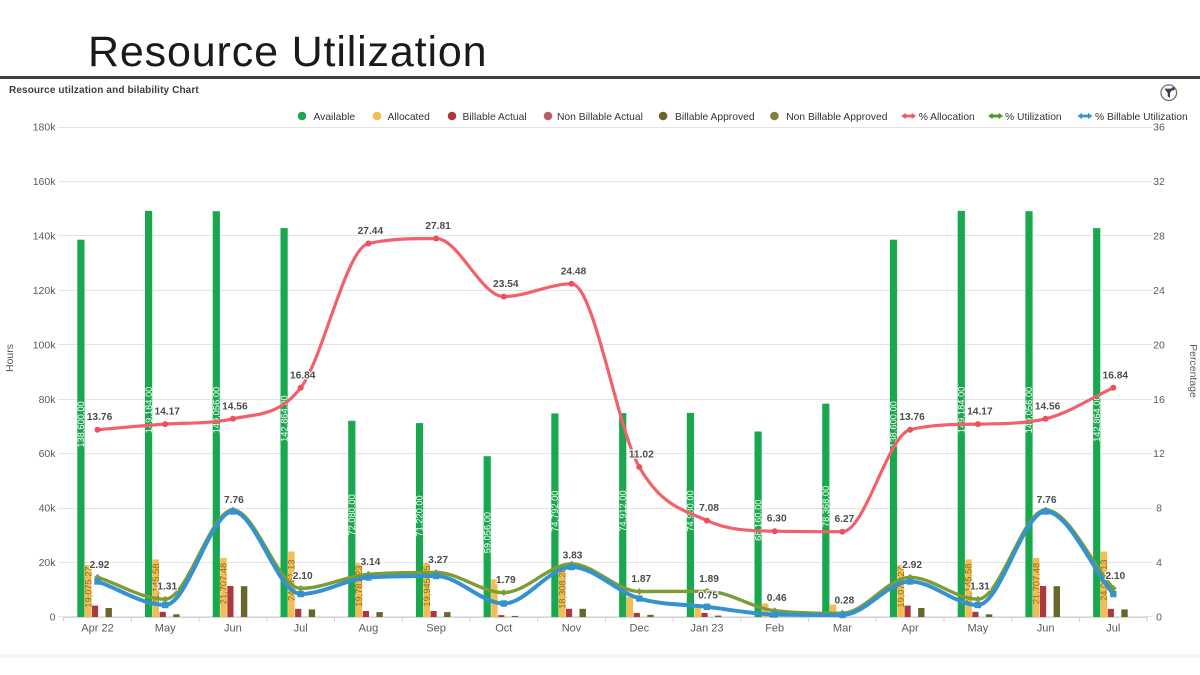 The image size is (1200, 675). What do you see at coordinates (45, 182) in the screenshot?
I see `svg-text: 160k` at bounding box center [45, 182].